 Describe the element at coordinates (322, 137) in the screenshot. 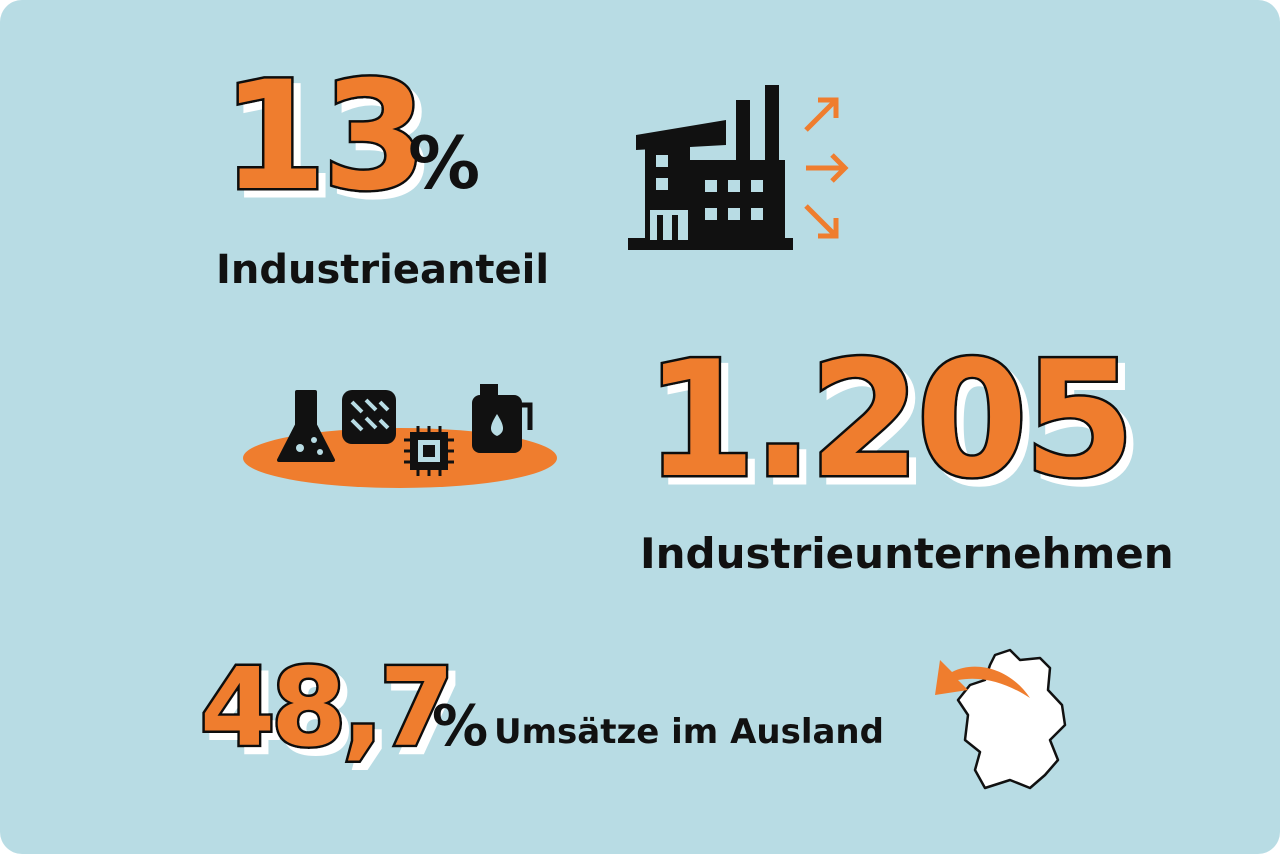

I see `stat-value: 13` at that location.